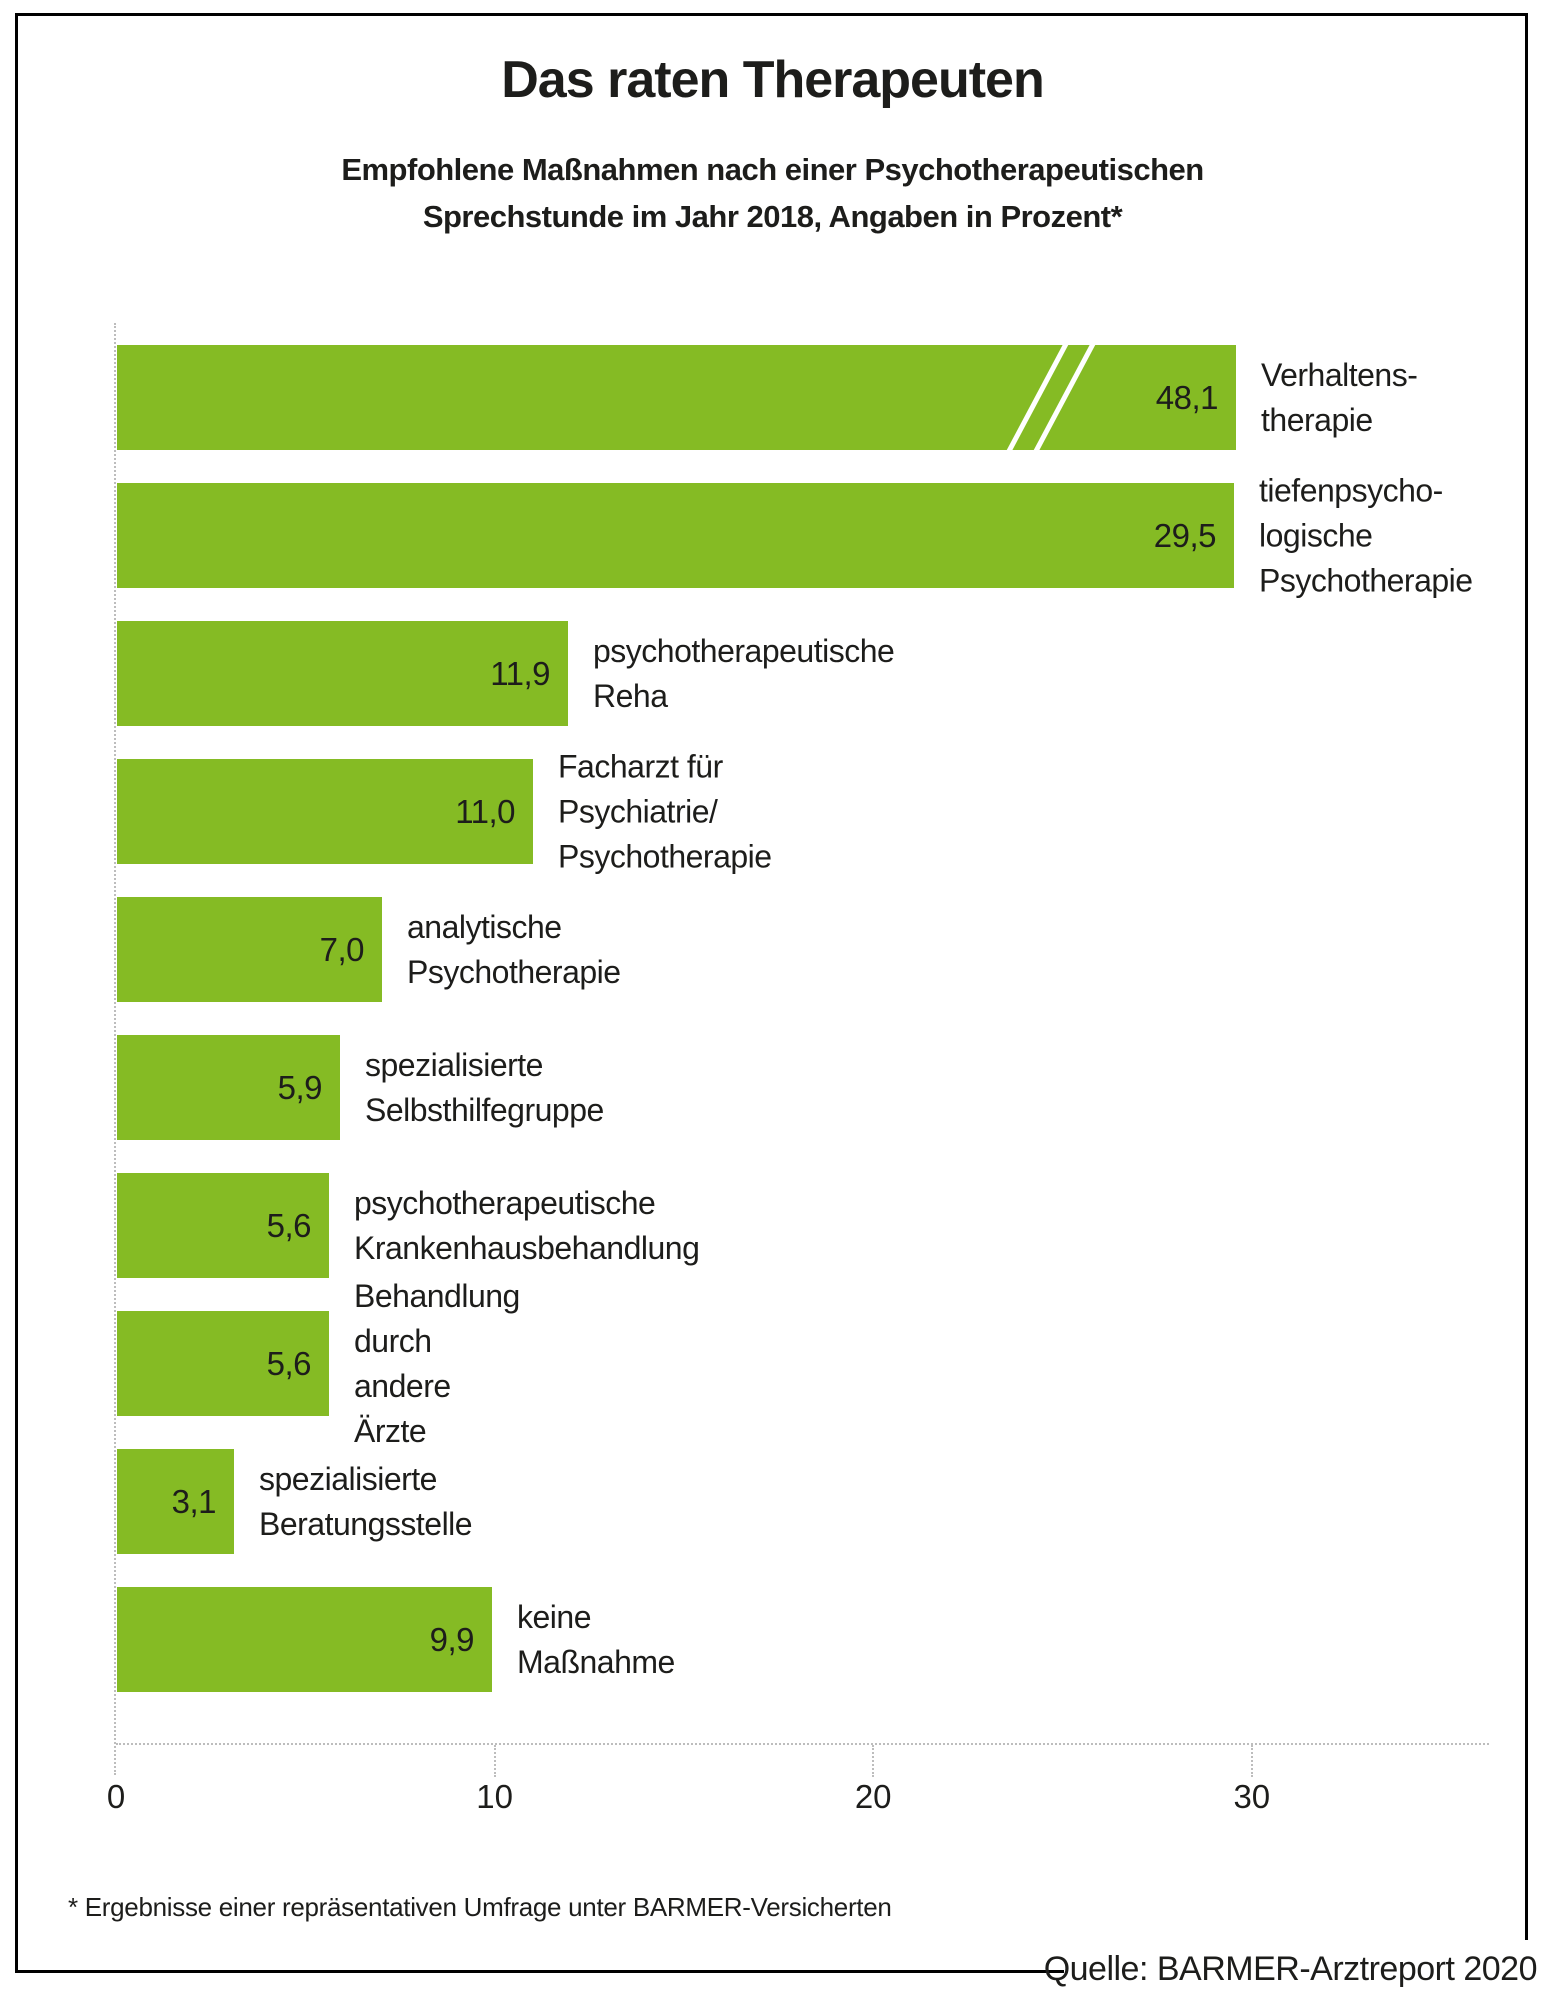 This screenshot has height=1998, width=1545. Describe the element at coordinates (194, 1501) in the screenshot. I see `bar-value-label: 3,1` at that location.